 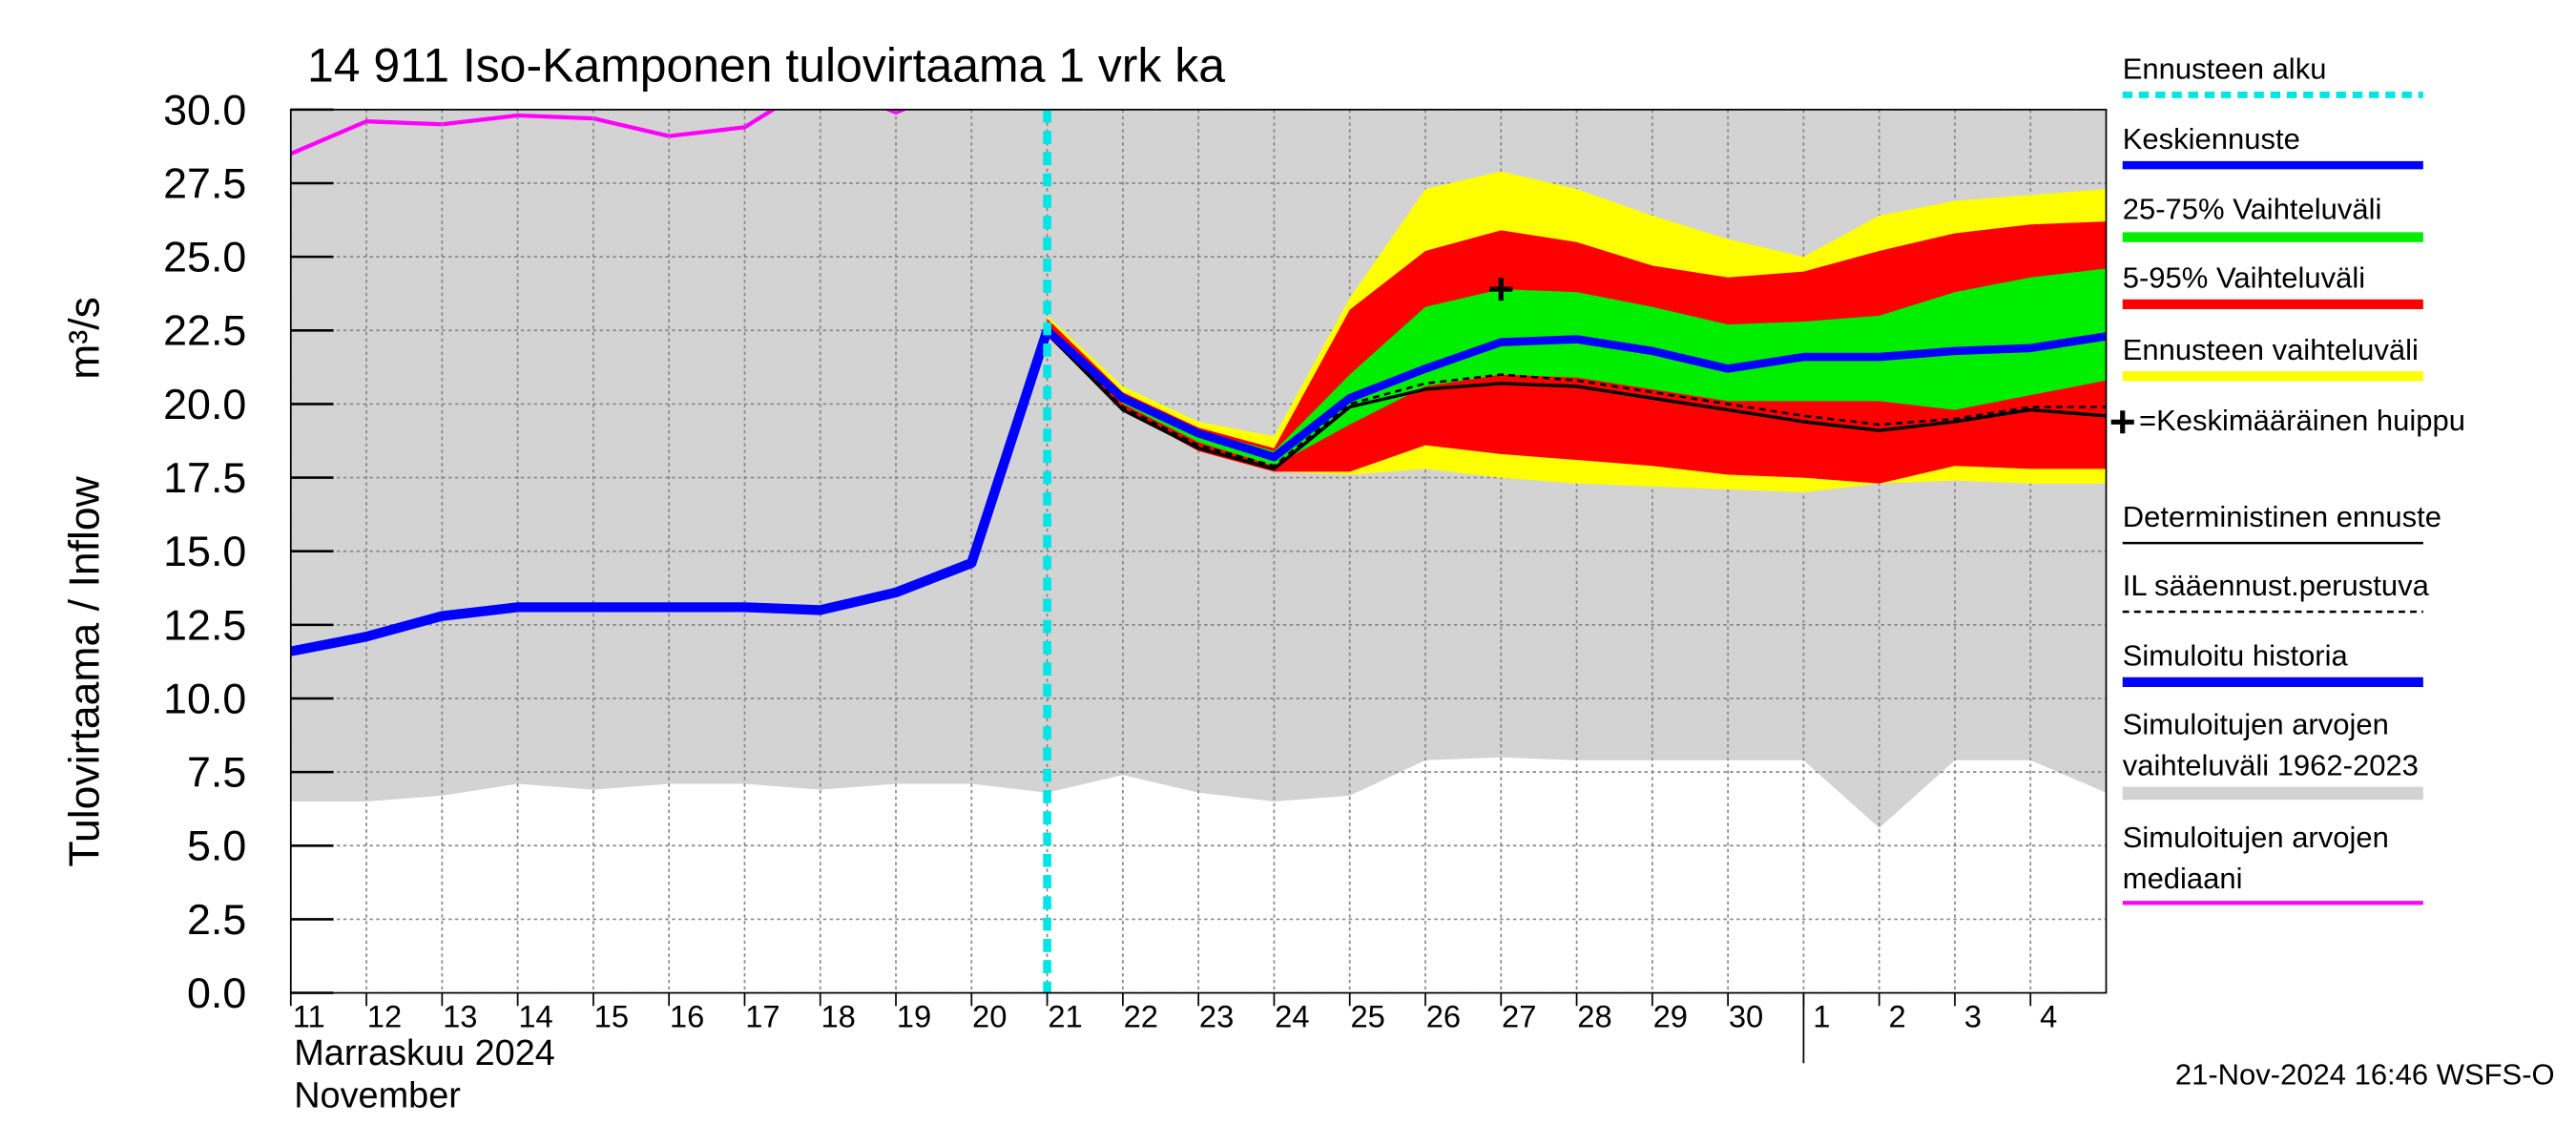 I want to click on y-tick-label: 22.5, so click(x=204, y=331).